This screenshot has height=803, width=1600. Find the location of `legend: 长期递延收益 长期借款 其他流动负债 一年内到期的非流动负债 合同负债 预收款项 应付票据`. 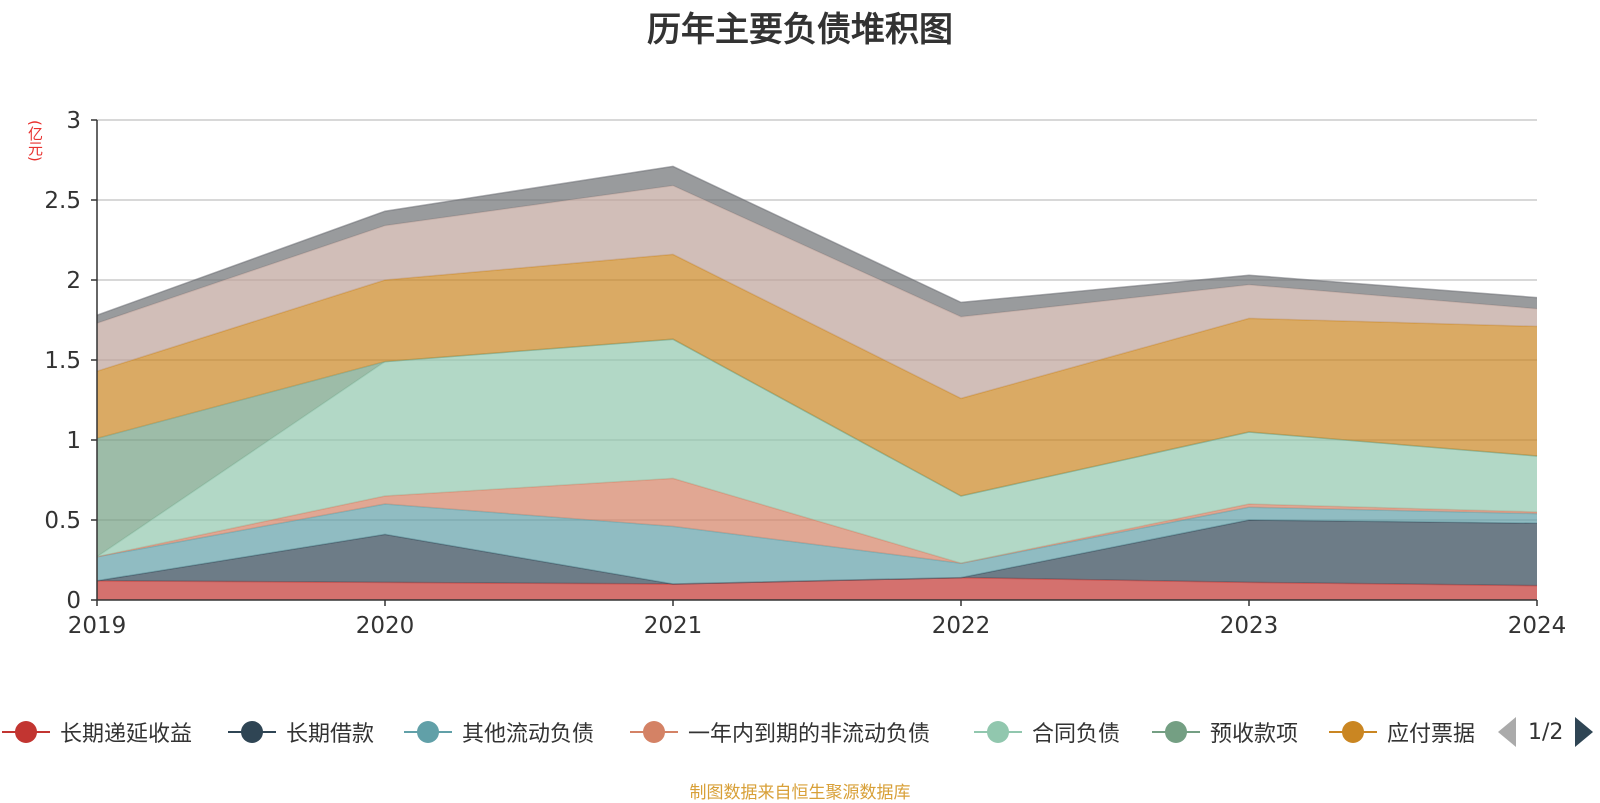

legend: 长期递延收益 长期借款 其他流动负债 一年内到期的非流动负债 合同负债 预收款项 应付票据 is located at coordinates (800, 732).